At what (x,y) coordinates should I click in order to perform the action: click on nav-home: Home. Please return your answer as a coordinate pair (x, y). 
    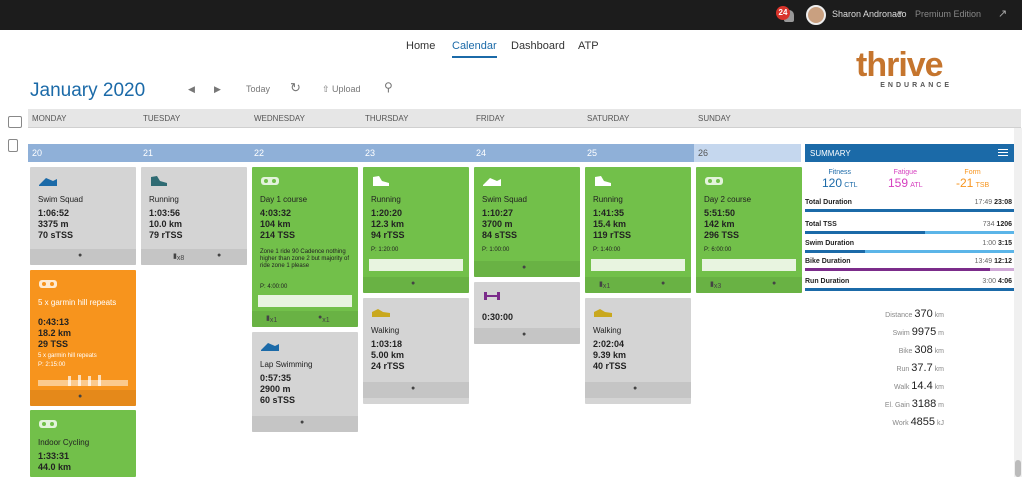
    Looking at the image, I should click on (421, 46).